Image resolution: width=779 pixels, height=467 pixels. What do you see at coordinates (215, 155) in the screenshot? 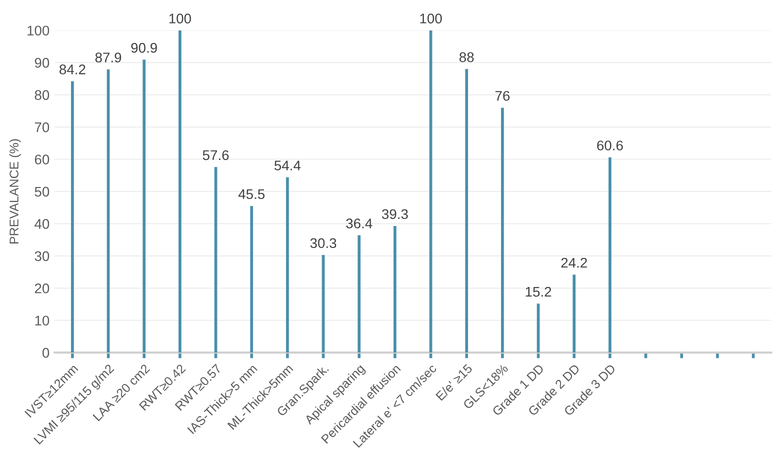
I see `data-label: 57.6` at bounding box center [215, 155].